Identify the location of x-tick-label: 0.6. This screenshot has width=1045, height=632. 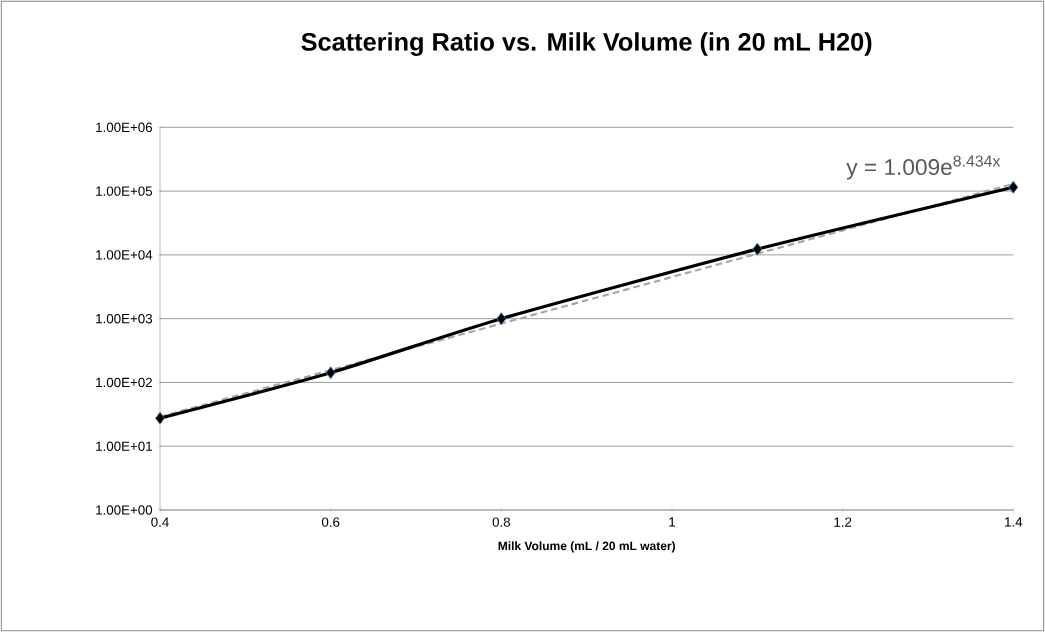
(330, 522).